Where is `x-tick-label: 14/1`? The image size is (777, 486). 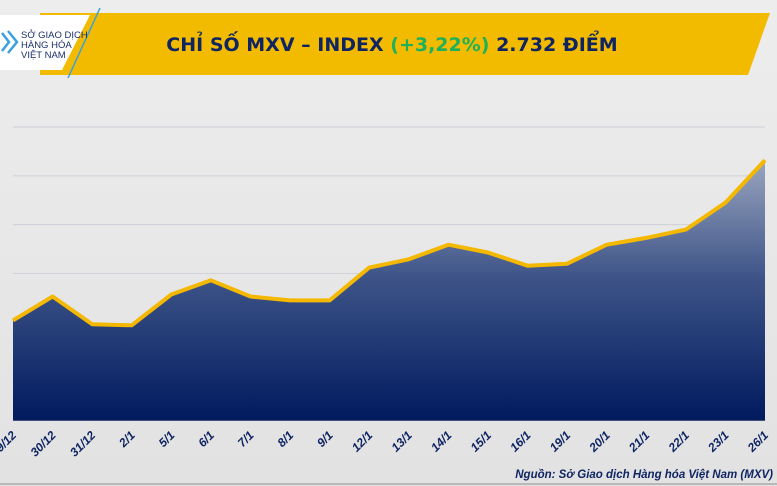
x-tick-label: 14/1 is located at coordinates (441, 441).